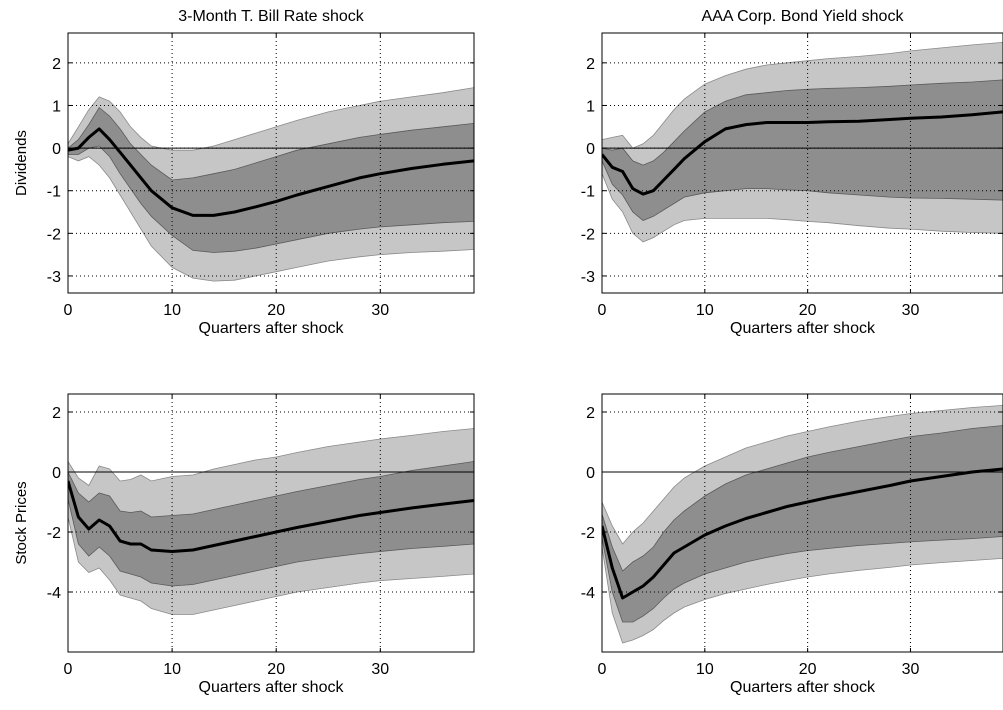 This screenshot has height=710, width=1003. Describe the element at coordinates (21, 522) in the screenshot. I see `y-axis-label: Stock Prices` at that location.